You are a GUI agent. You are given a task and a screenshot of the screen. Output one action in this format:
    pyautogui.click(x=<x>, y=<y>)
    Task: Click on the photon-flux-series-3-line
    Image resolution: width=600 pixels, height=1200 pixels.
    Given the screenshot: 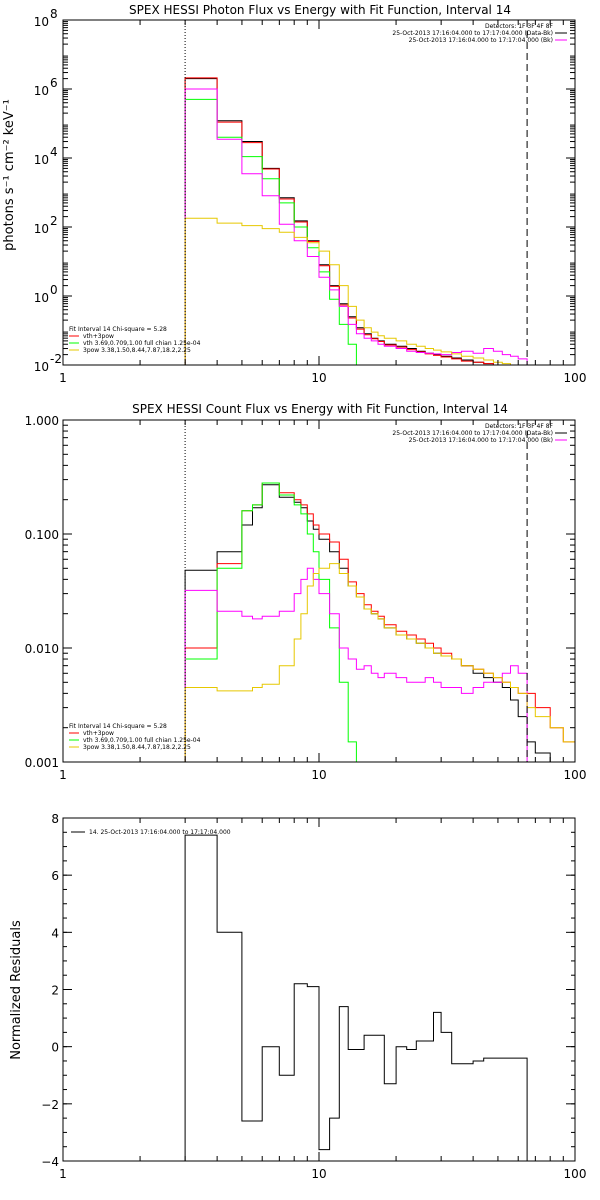 What is the action you would take?
    pyautogui.click(x=356, y=226)
    